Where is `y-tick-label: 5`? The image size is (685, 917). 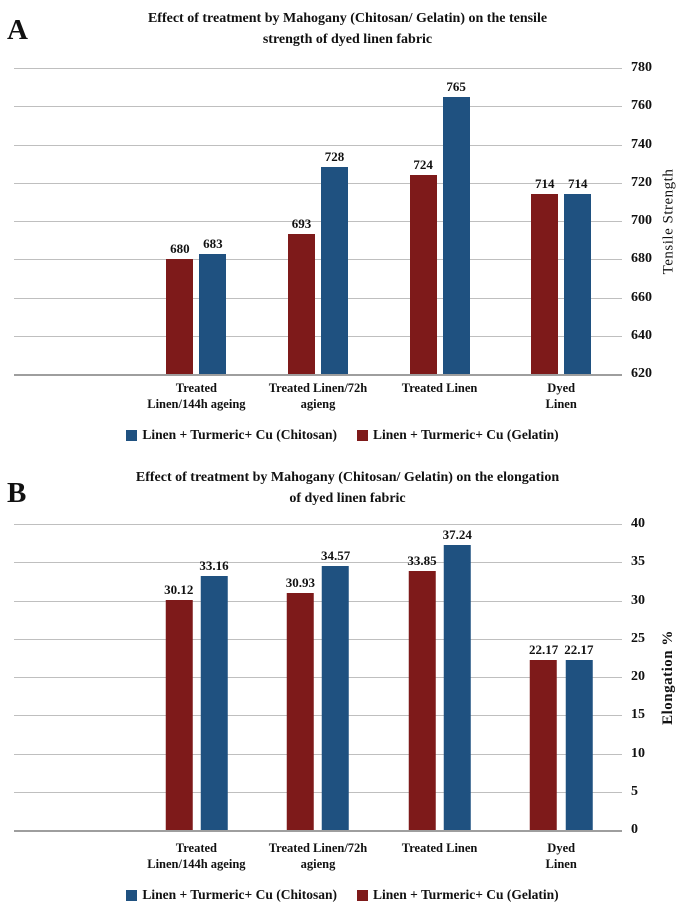
y-tick-label: 5 is located at coordinates (634, 791).